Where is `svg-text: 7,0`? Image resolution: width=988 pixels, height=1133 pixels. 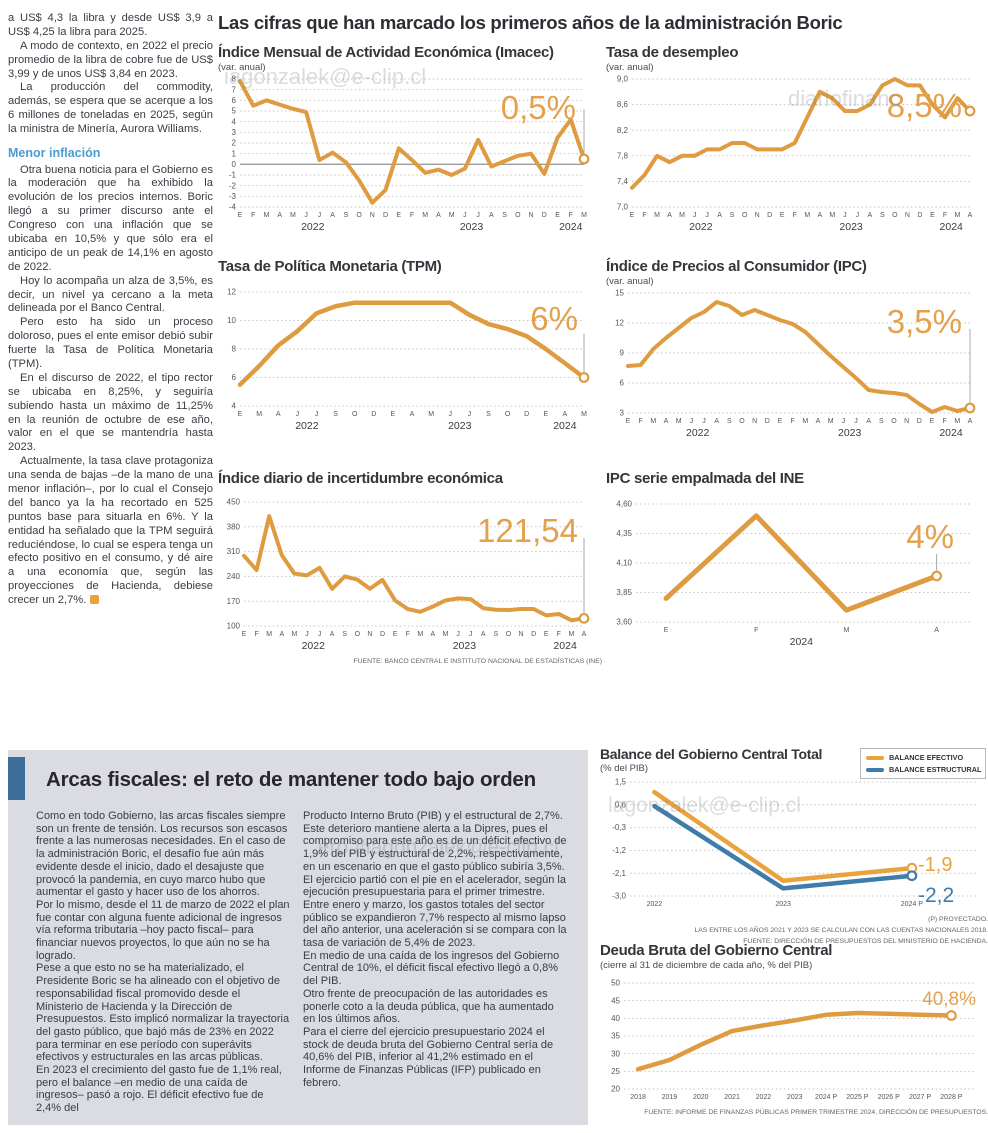 svg-text: 7,0 is located at coordinates (623, 207).